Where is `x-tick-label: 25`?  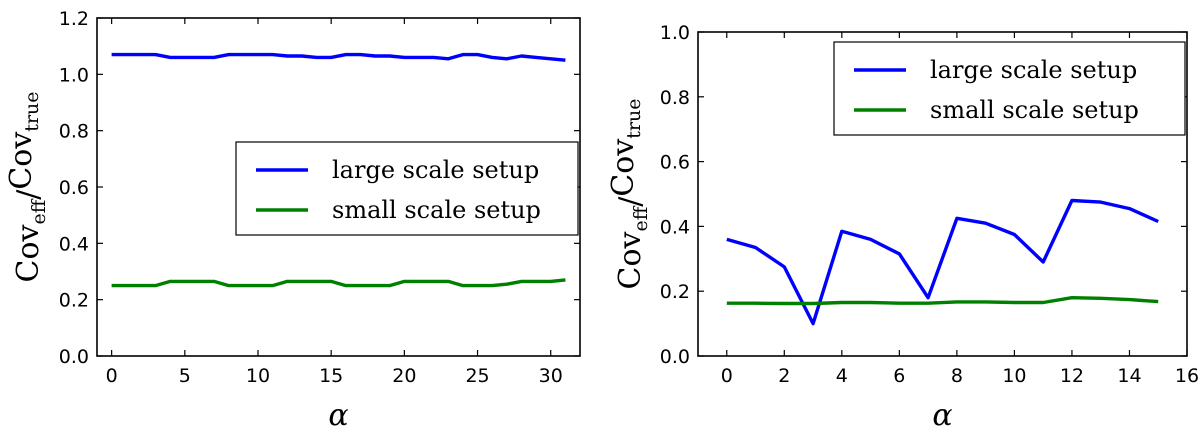
x-tick-label: 25 is located at coordinates (477, 376).